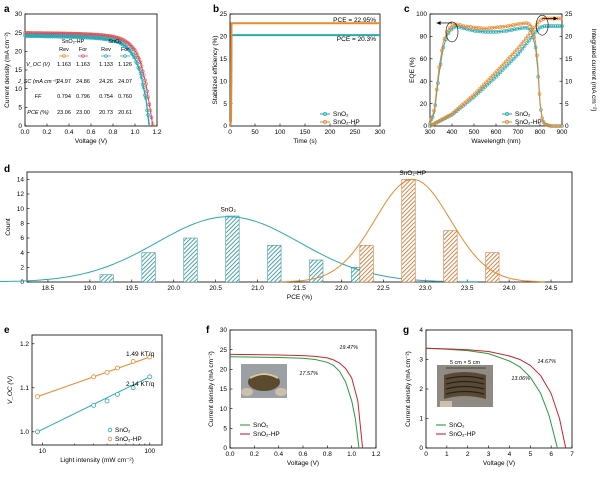 Image resolution: width=600 pixels, height=479 pixels. Describe the element at coordinates (465, 377) in the screenshot. I see `panel-g-photo-stripe` at that location.